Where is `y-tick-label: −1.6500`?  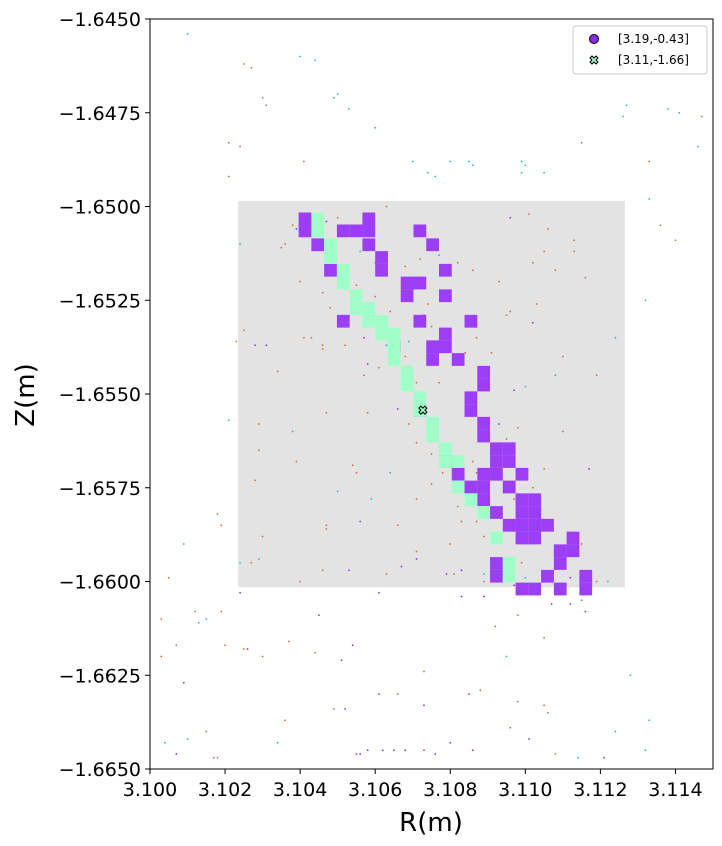 y-tick-label: −1.6500 is located at coordinates (100, 208).